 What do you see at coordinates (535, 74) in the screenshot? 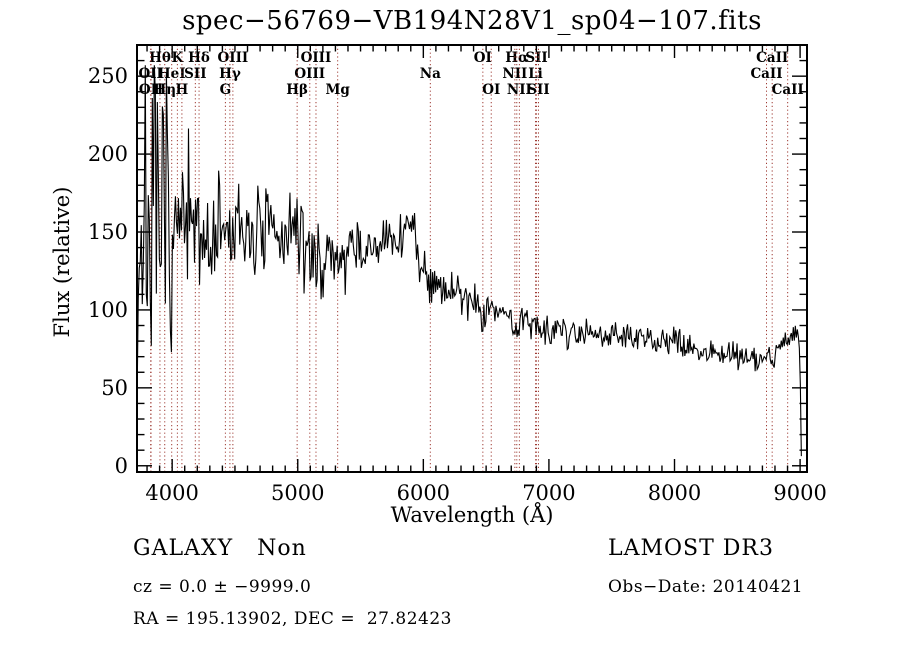
I see `spectral-line-label: Li` at bounding box center [535, 74].